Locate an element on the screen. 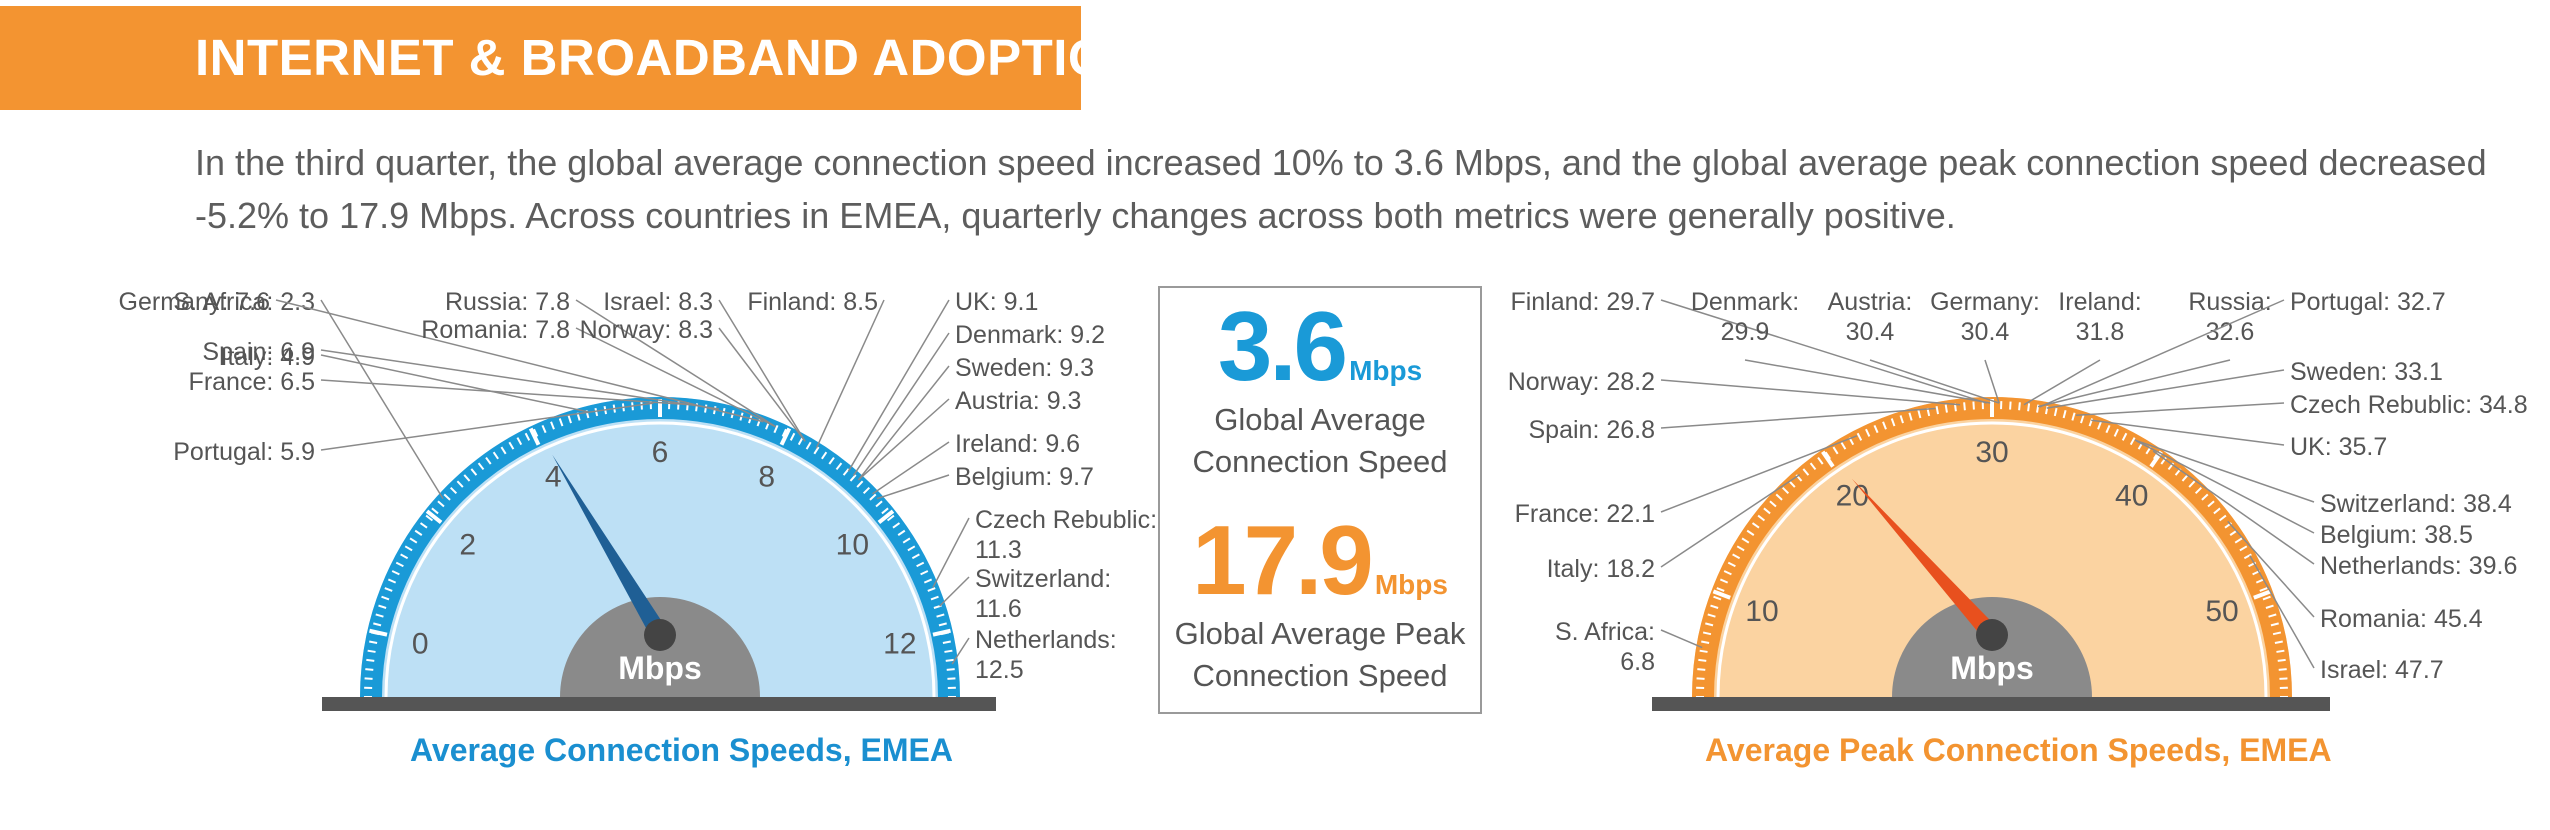 The width and height of the screenshot is (2550, 830). avg-tick-label: 4 is located at coordinates (553, 476).